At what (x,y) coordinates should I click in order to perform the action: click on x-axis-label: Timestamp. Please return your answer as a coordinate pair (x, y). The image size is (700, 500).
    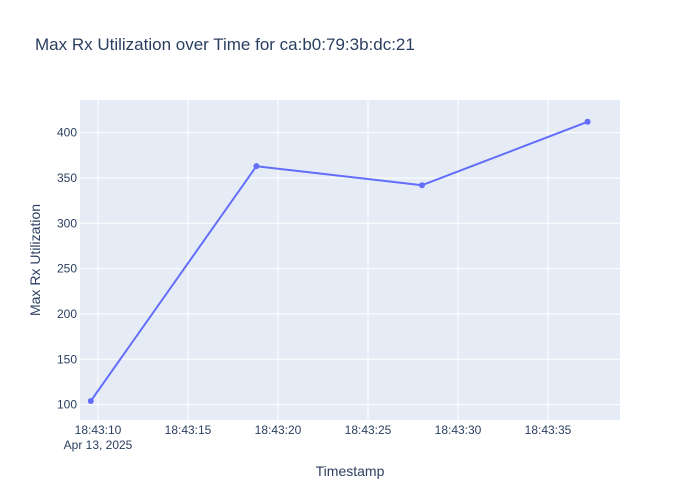
    Looking at the image, I should click on (350, 471).